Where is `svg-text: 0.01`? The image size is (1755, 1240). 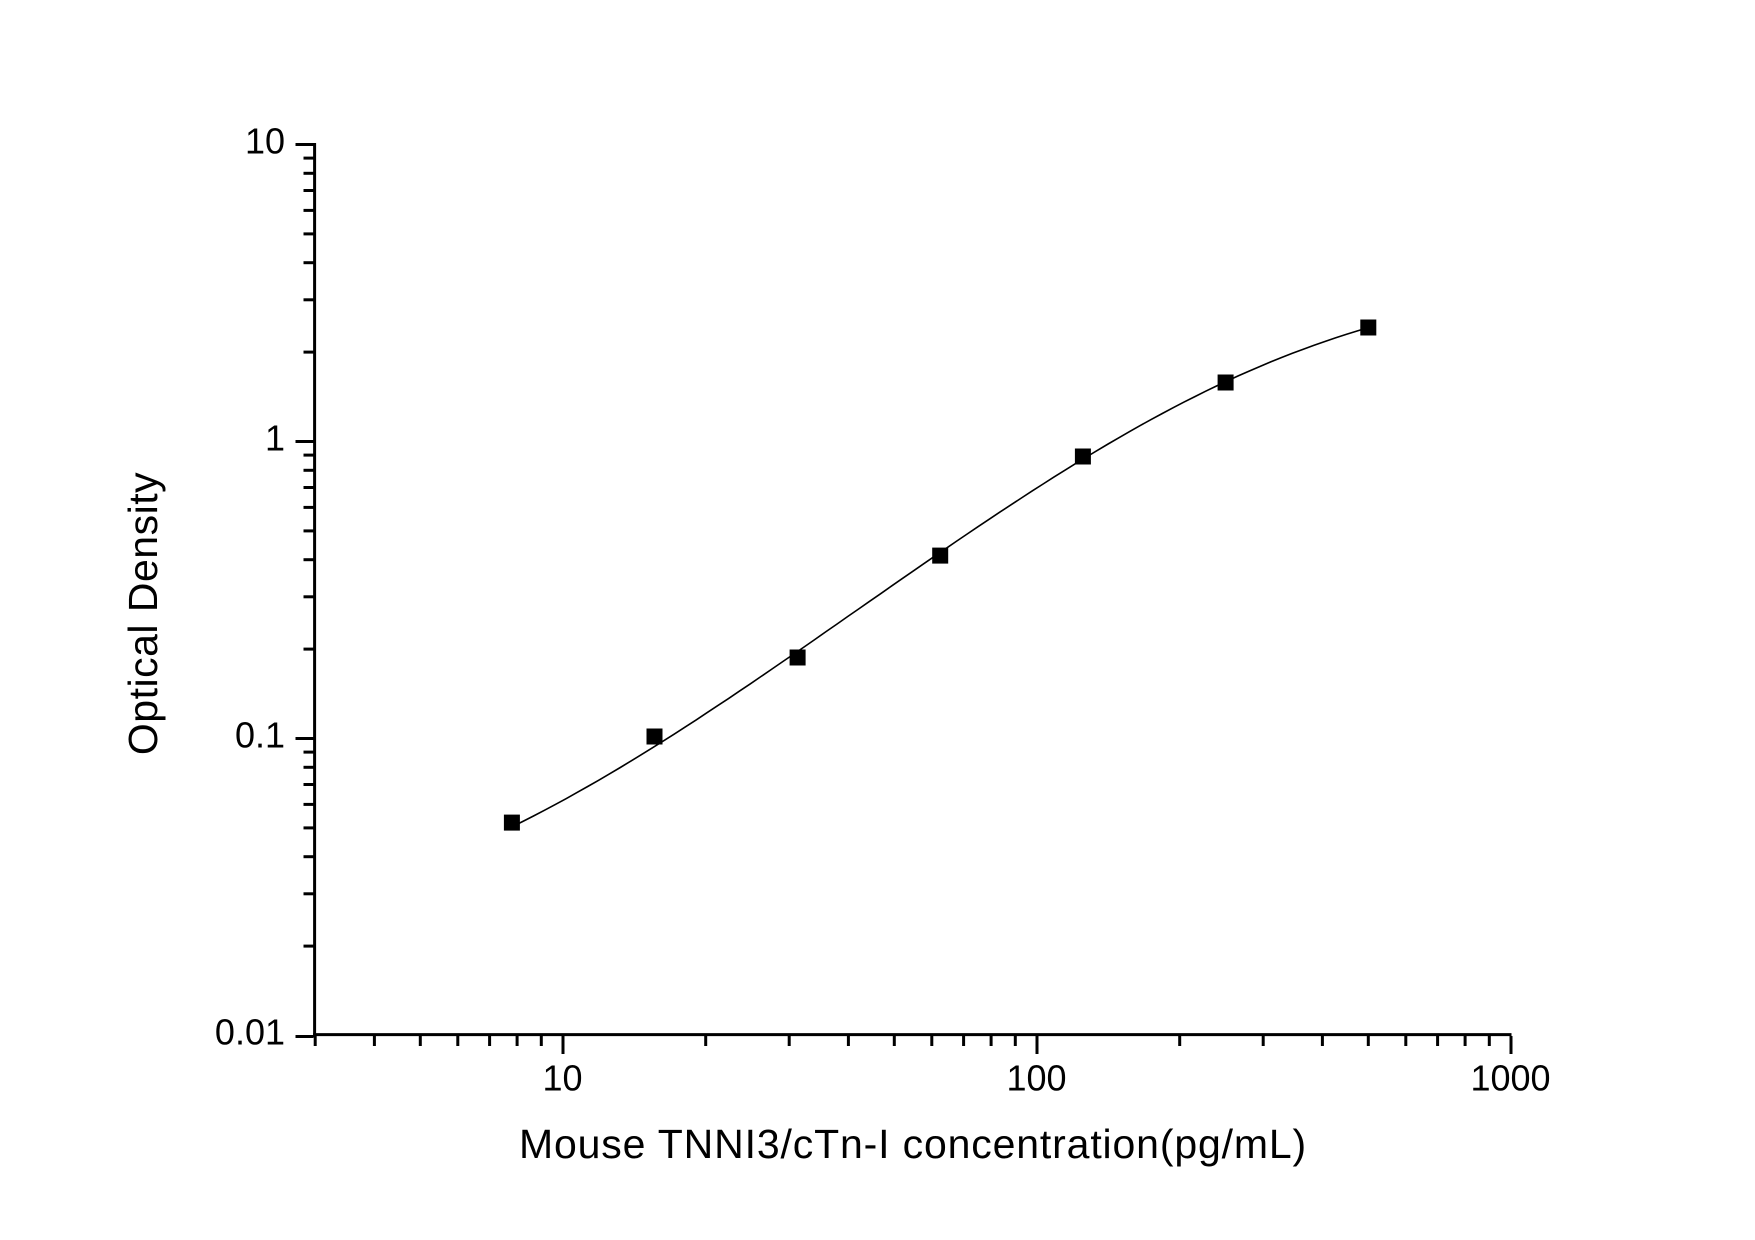 svg-text: 0.01 is located at coordinates (250, 1032).